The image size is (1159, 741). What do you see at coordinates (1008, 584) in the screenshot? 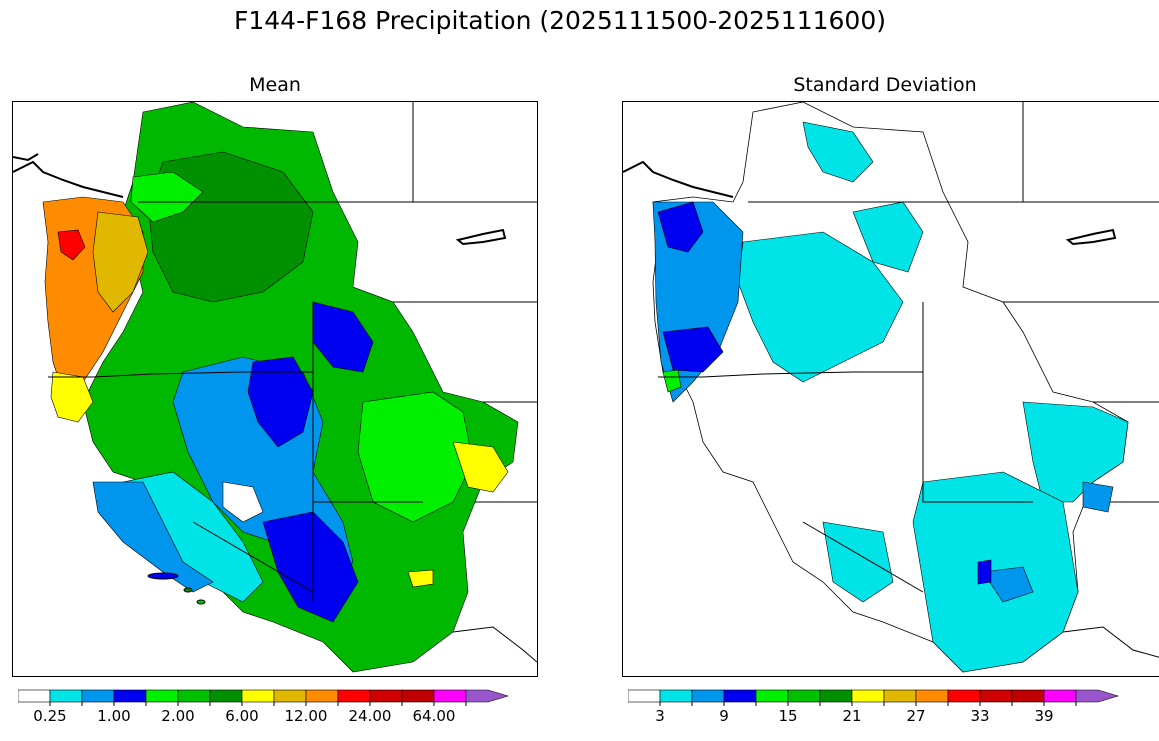
I see `region-lightblue-se` at bounding box center [1008, 584].